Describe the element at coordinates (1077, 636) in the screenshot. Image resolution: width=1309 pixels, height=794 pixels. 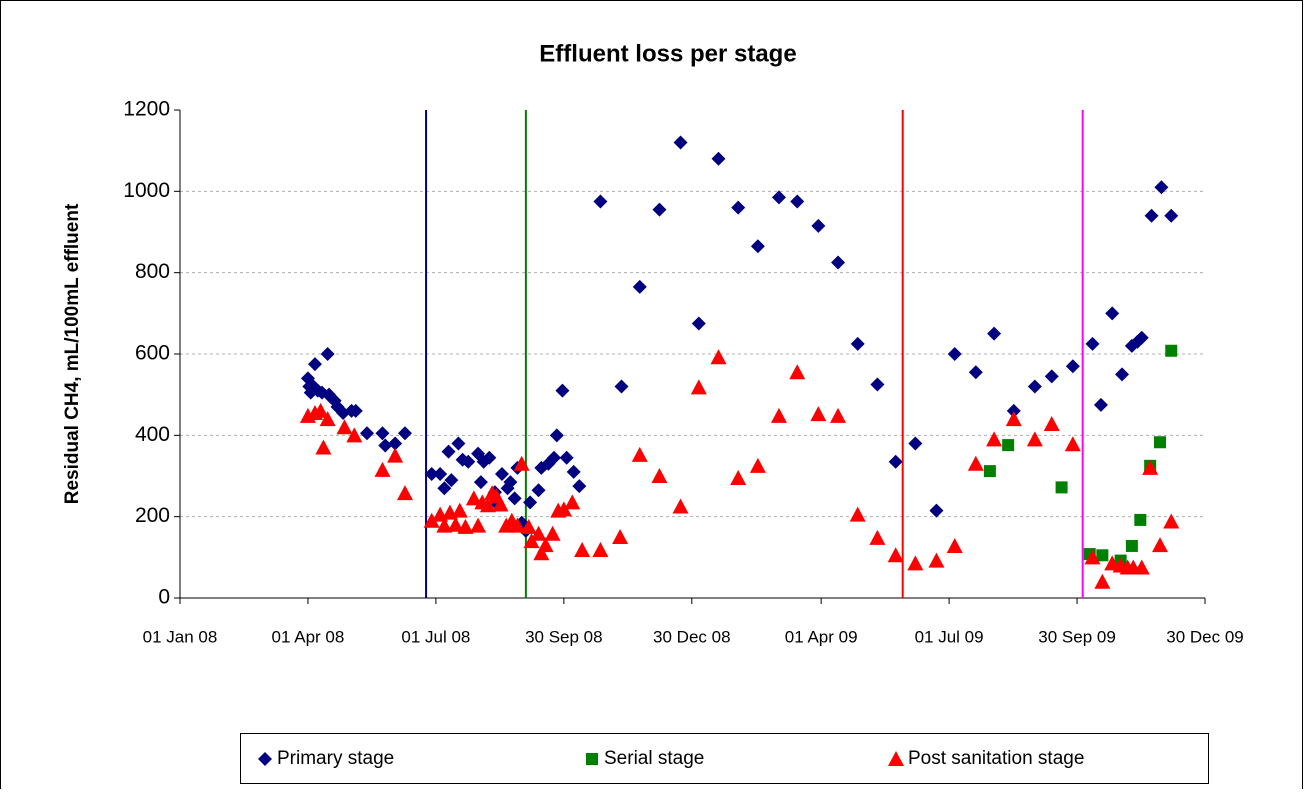
I see `x-tick-label: 30 Sep 09` at that location.